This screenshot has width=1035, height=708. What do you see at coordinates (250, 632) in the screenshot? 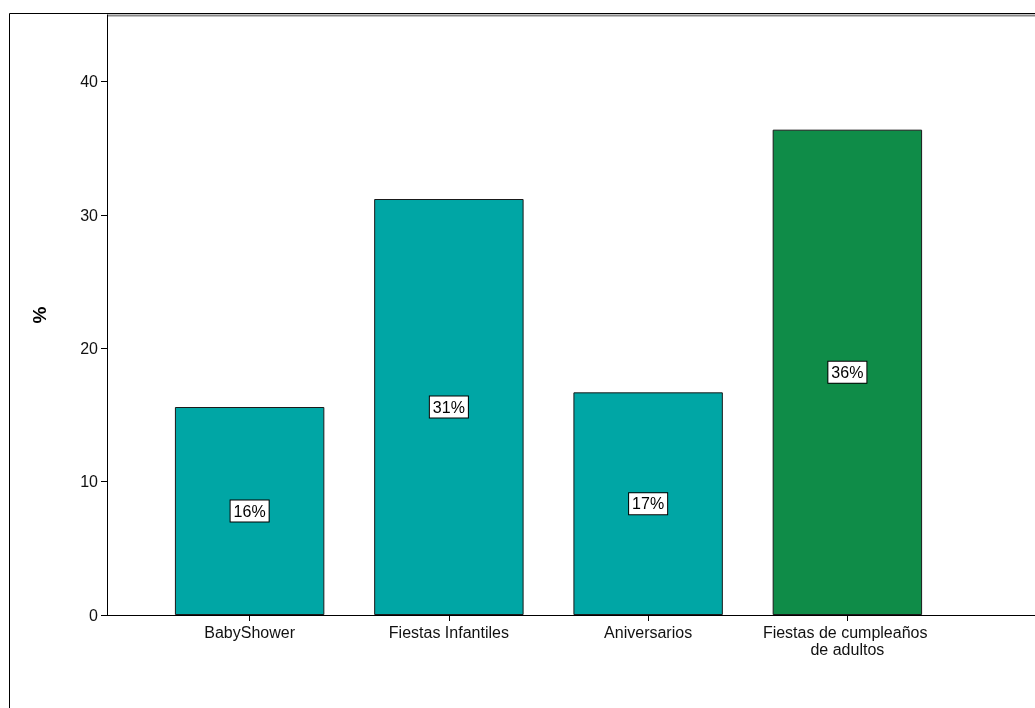
I see `x-tick-label: BabyShower` at bounding box center [250, 632].